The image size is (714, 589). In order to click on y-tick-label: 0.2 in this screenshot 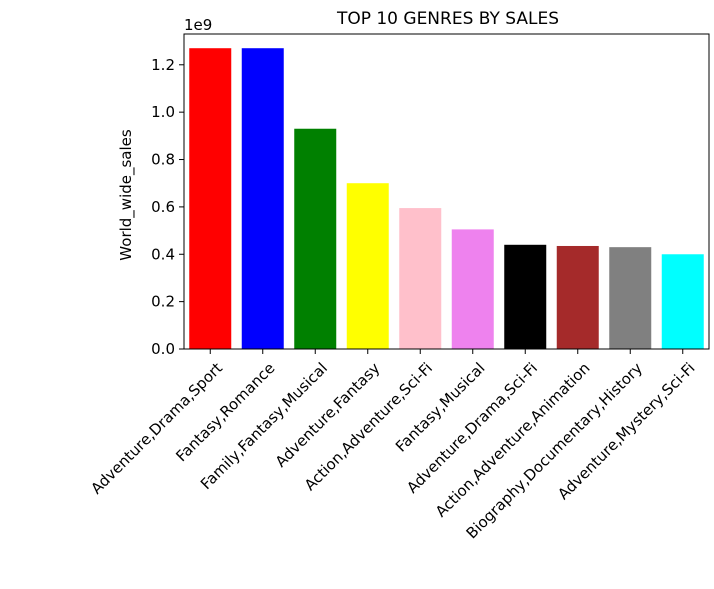, I will do `click(163, 302)`.